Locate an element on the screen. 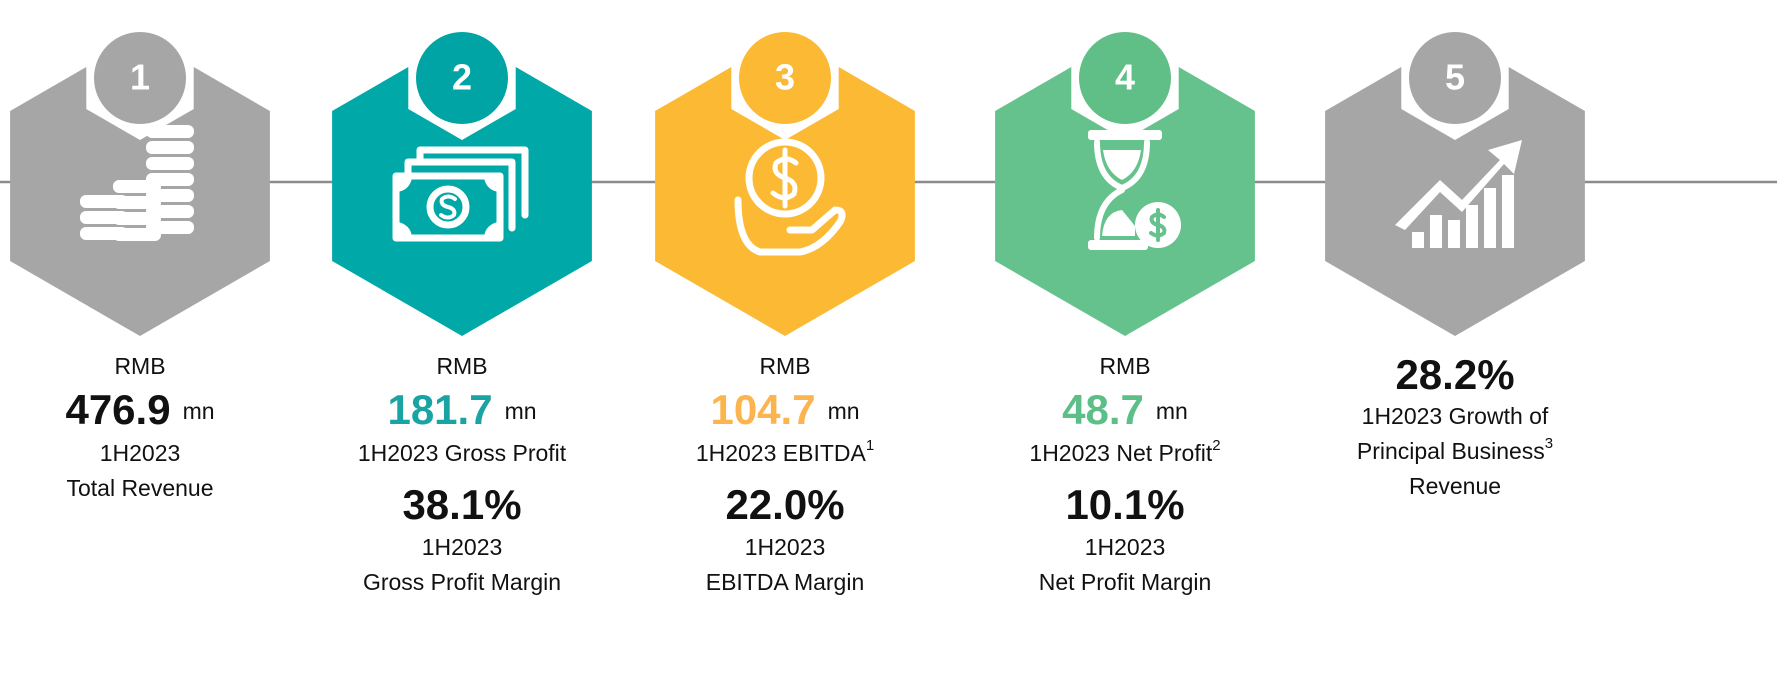  badge-number: 2 is located at coordinates (462, 77).